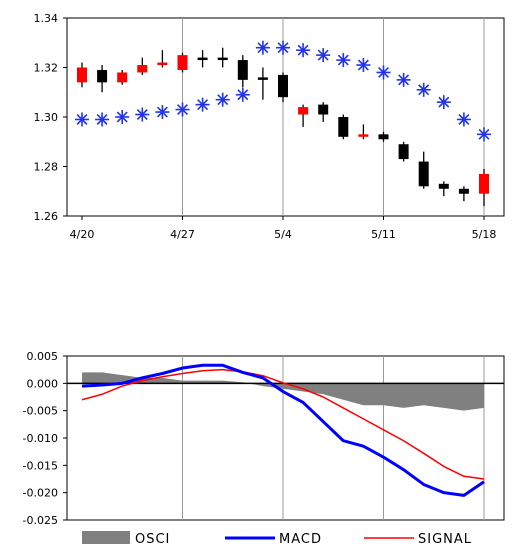 The height and width of the screenshot is (552, 524). I want to click on bottom-y-axis: 0.005 0.000 -0.005 -0.010 -0.015 -0.020 -0.025, so click(45, 438).